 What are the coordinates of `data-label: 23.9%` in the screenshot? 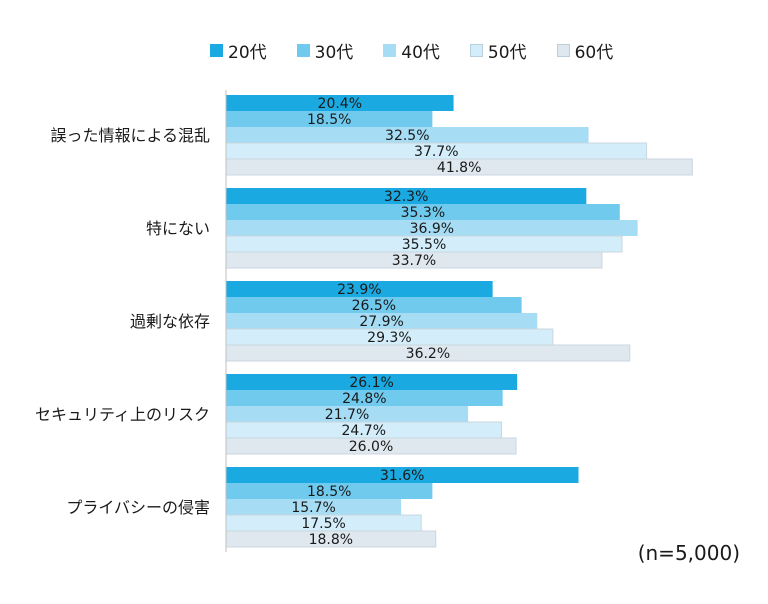 It's located at (359, 290).